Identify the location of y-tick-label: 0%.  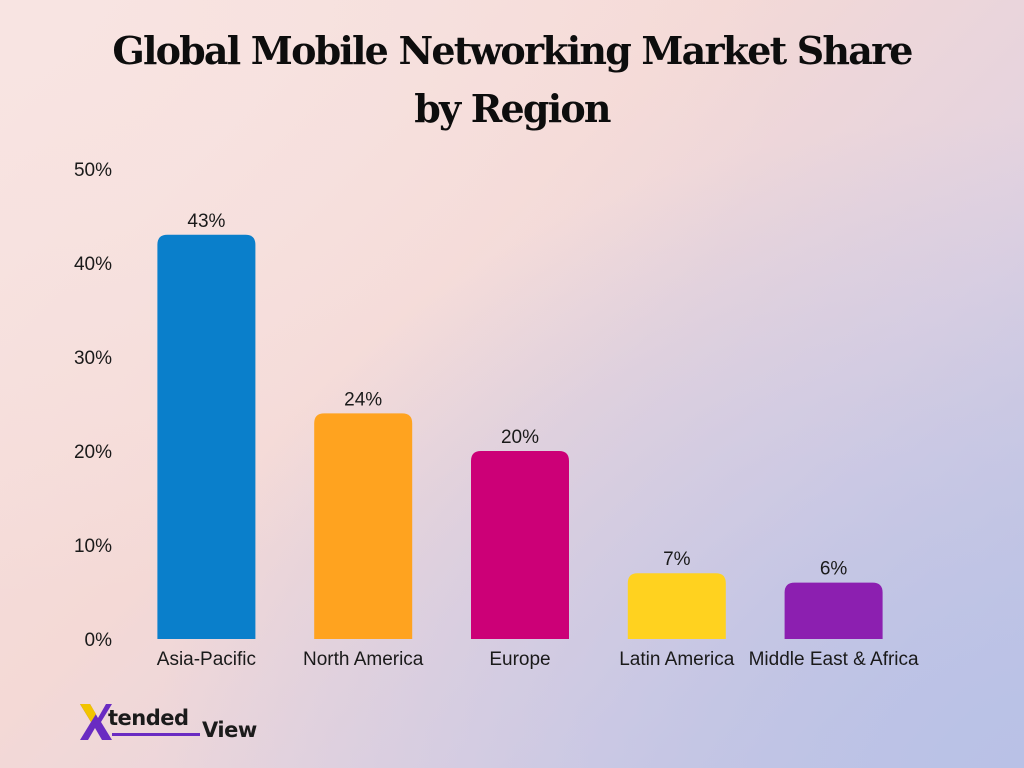
(99, 640).